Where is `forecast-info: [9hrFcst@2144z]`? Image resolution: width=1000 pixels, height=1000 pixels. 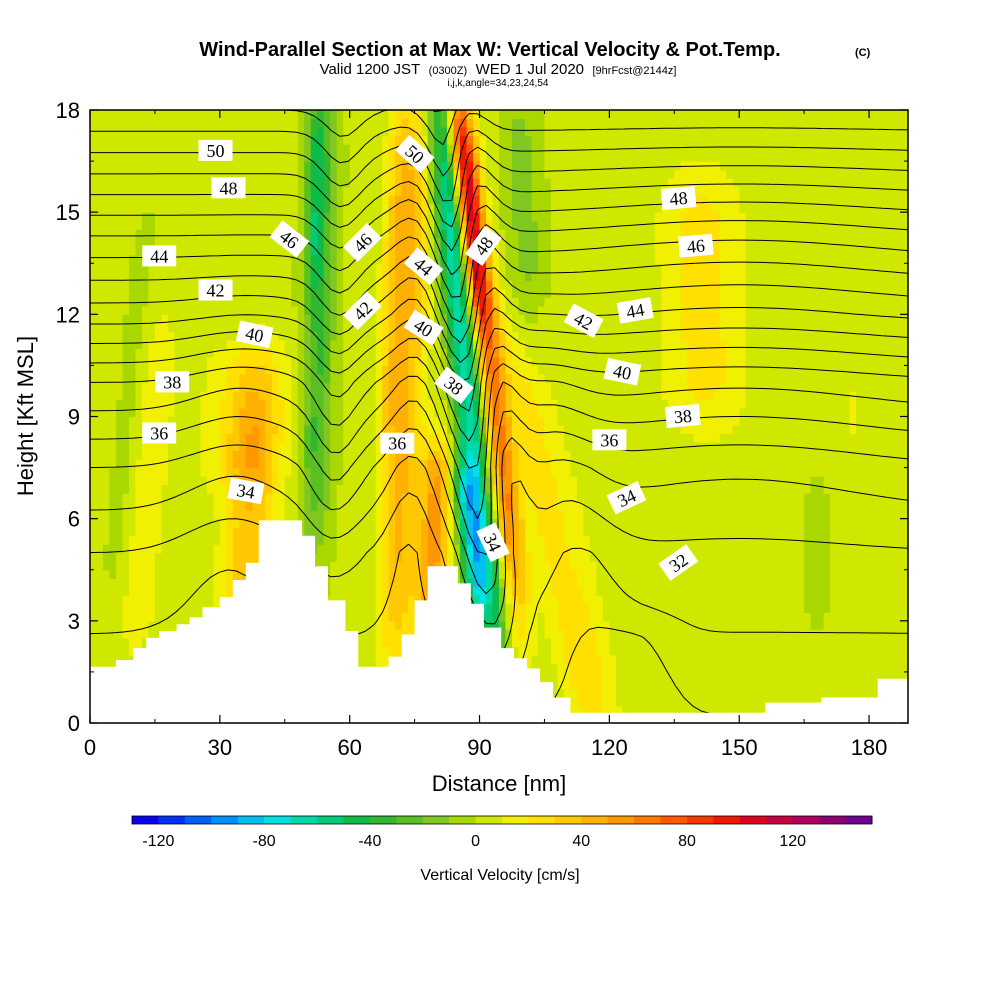 forecast-info: [9hrFcst@2144z] is located at coordinates (634, 71).